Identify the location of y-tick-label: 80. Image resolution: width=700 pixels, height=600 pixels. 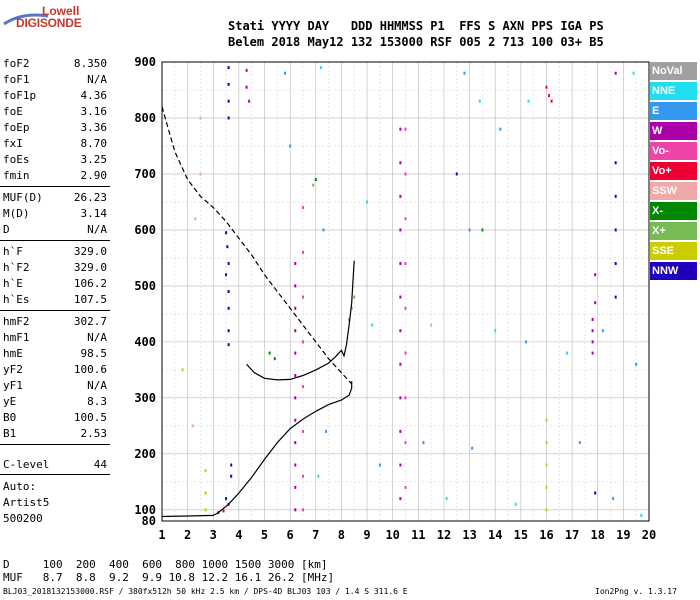
(149, 521).